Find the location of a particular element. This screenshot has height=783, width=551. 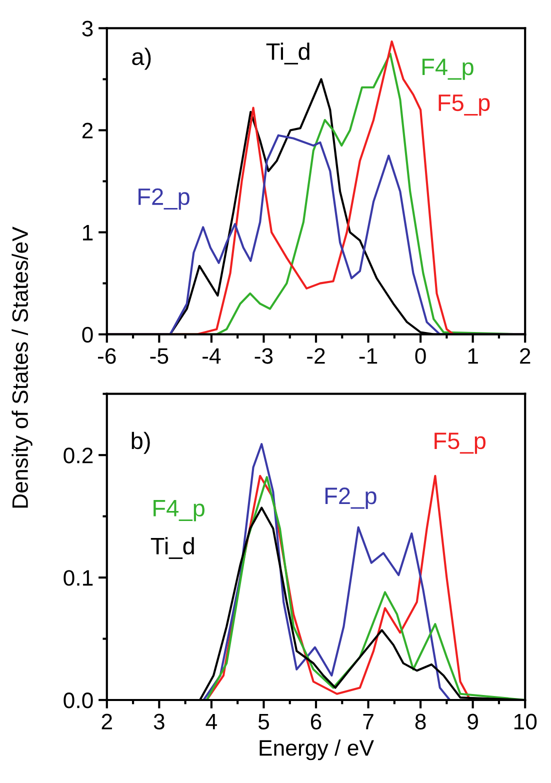

x-tick-label: 9 is located at coordinates (473, 722).